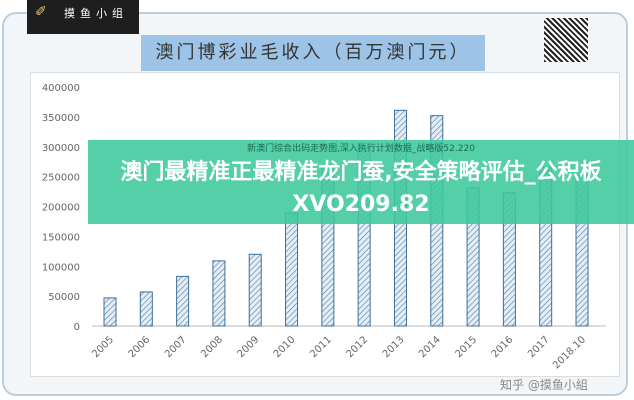  What do you see at coordinates (61, 178) in the screenshot?
I see `y-tick-label: 250000` at bounding box center [61, 178].